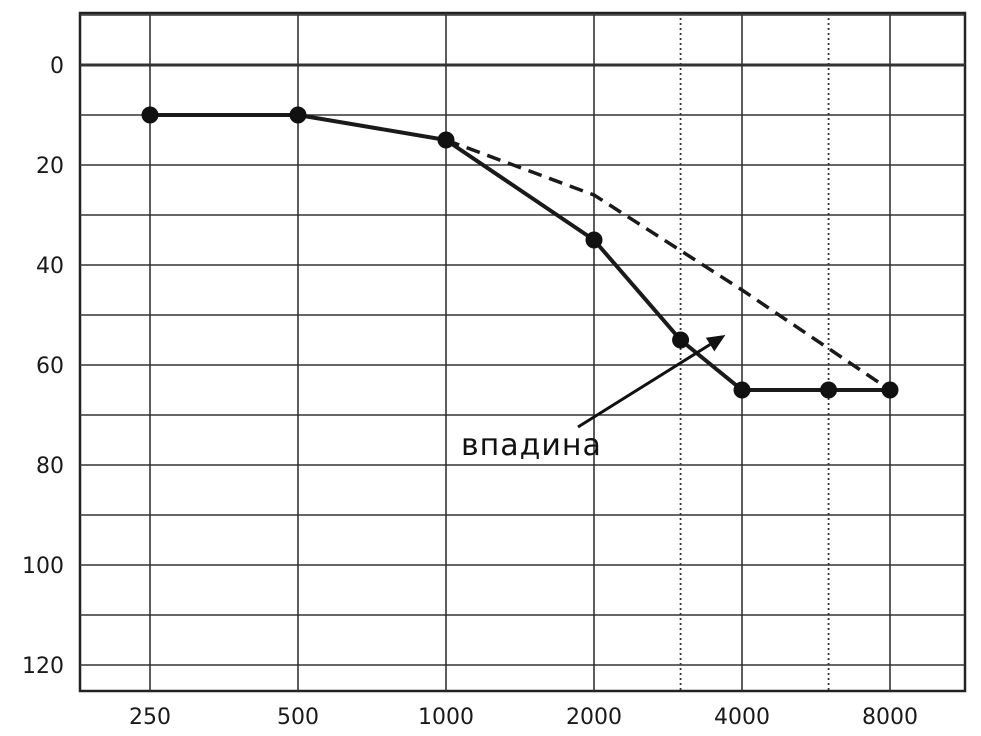 This screenshot has width=981, height=736. I want to click on annotation-label: впадина, so click(531, 445).